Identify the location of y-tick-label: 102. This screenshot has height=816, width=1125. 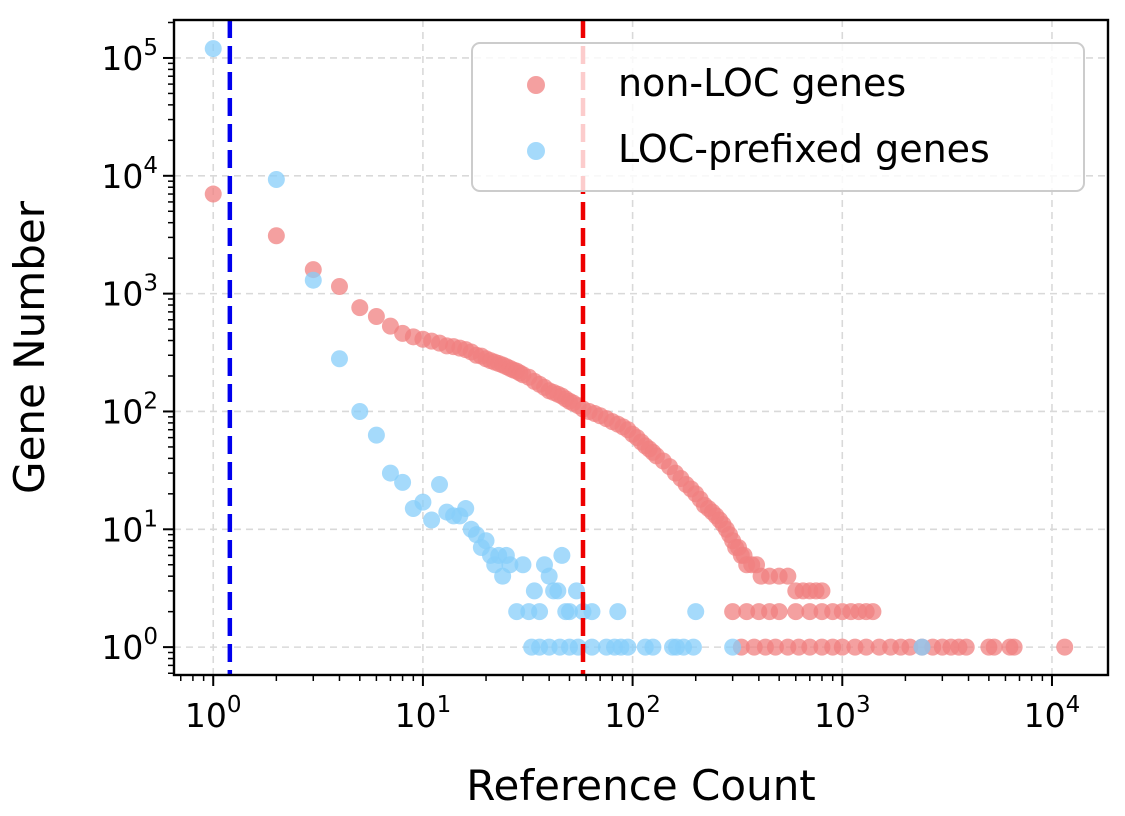
(129, 409).